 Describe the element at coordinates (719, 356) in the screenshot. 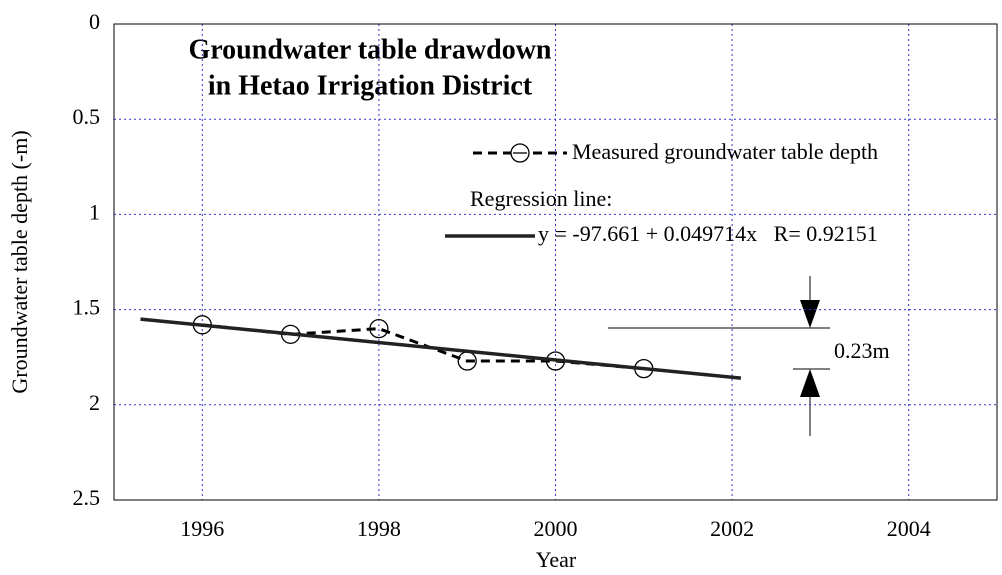

I see `gap-annotation` at that location.